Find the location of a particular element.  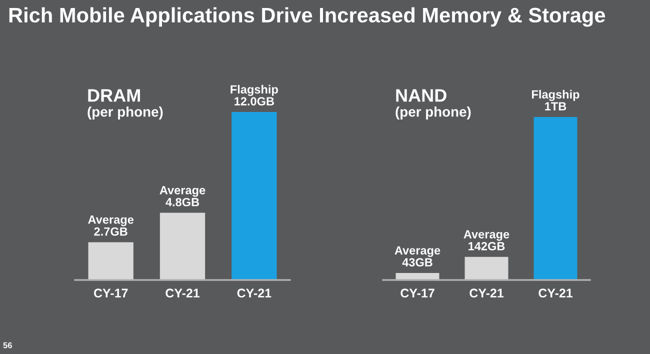

data-label: Flagship 12.0GB is located at coordinates (254, 95).